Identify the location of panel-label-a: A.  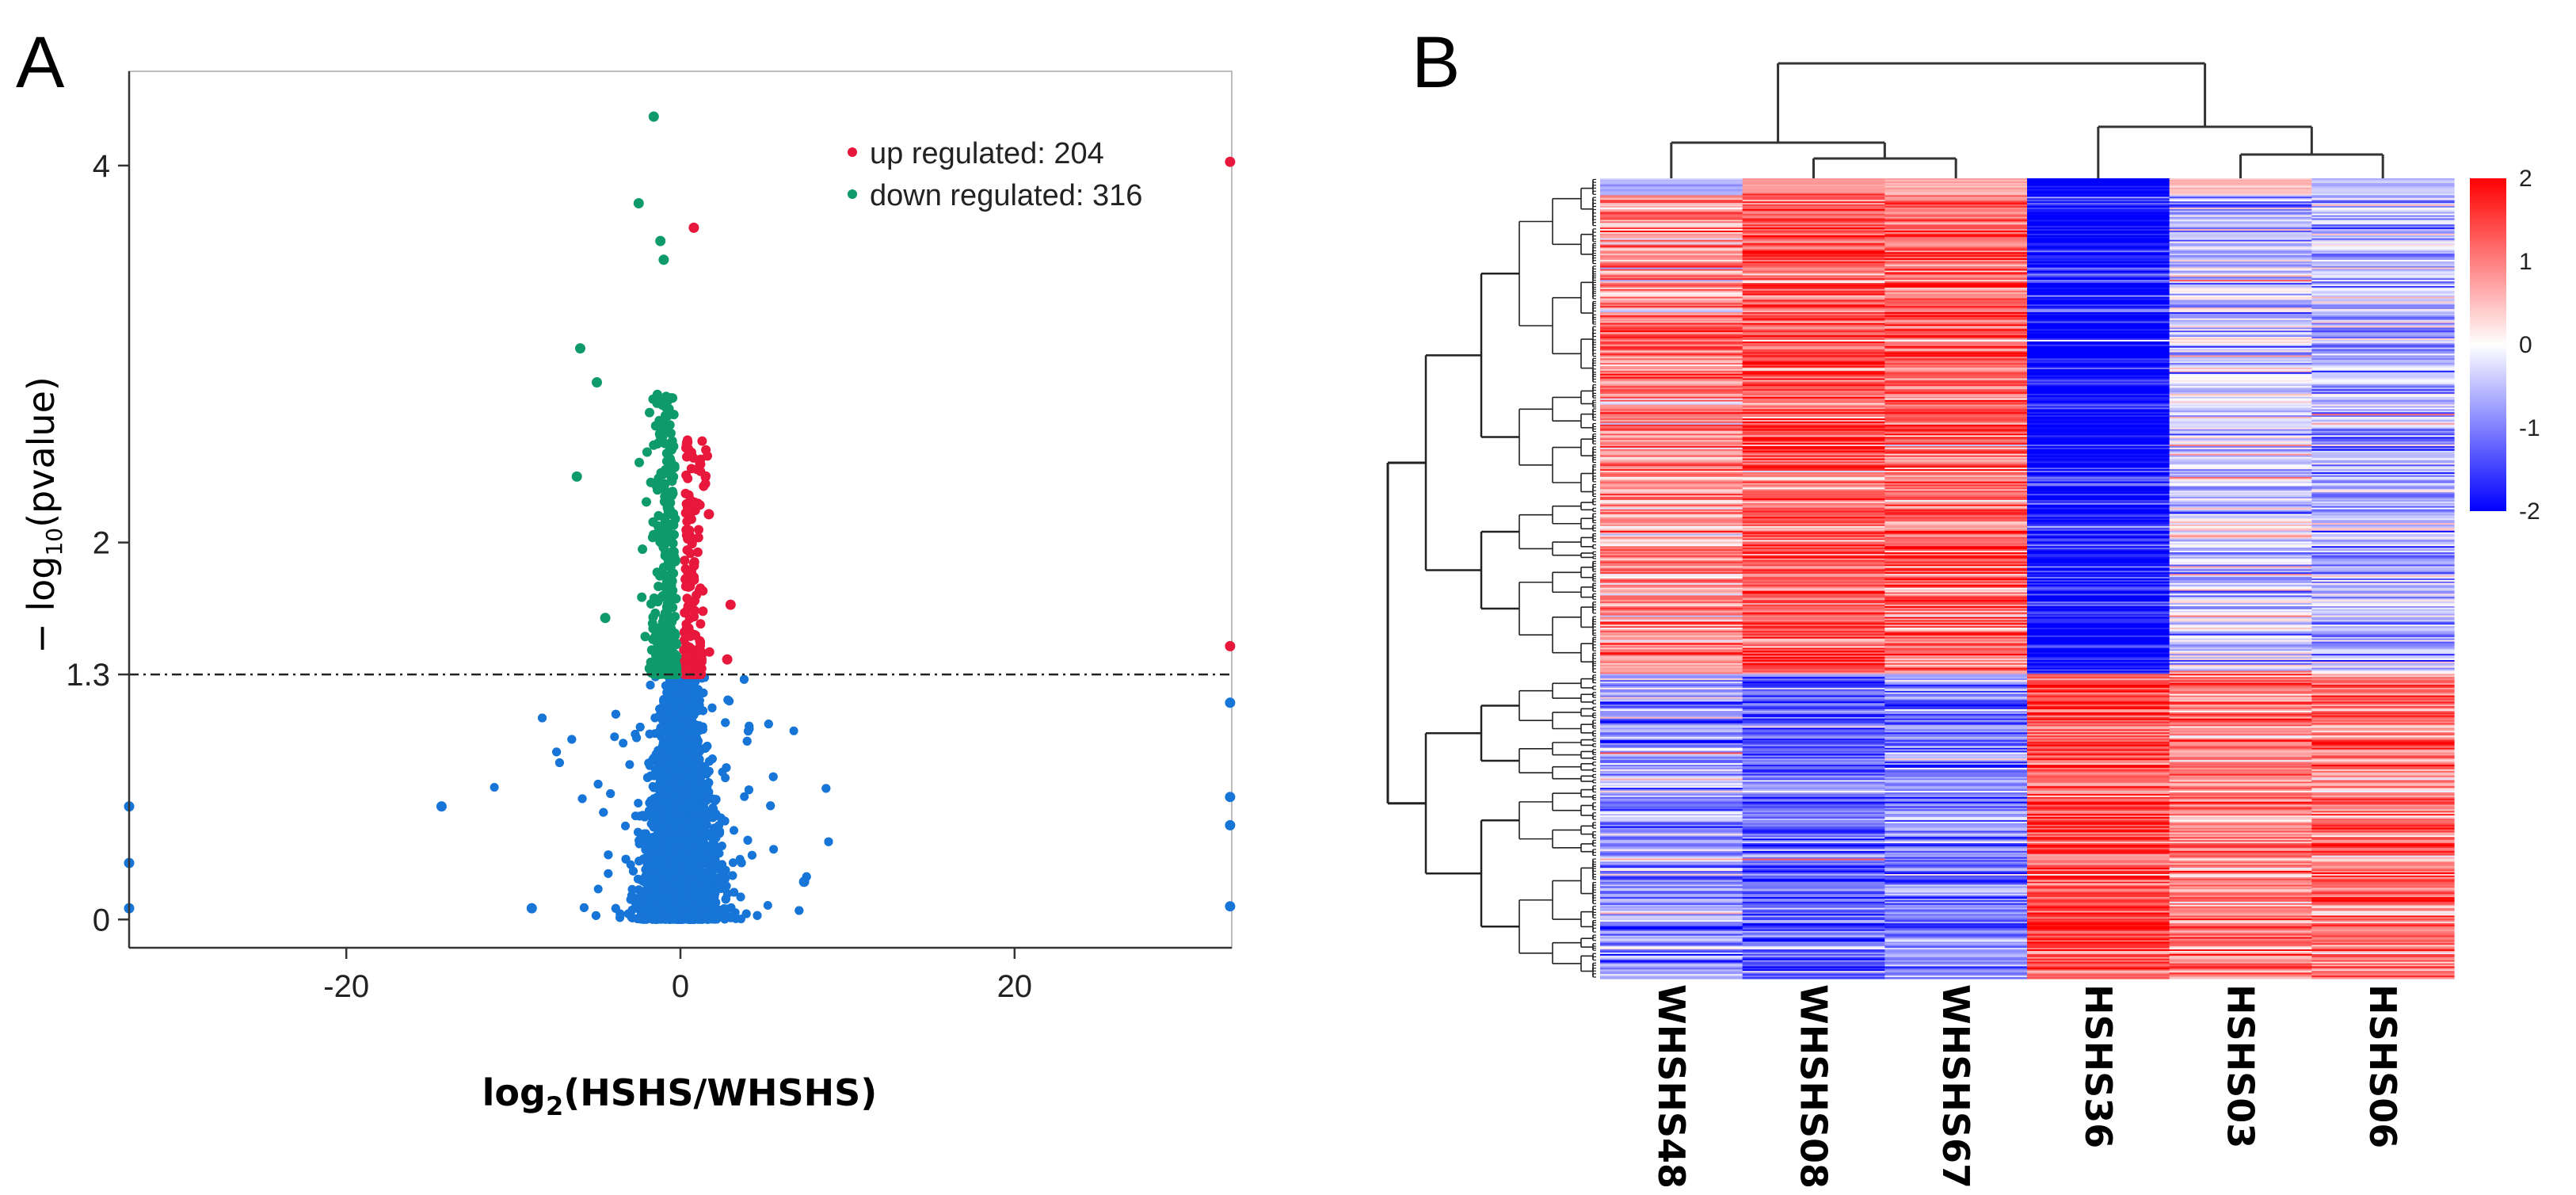
(40, 62).